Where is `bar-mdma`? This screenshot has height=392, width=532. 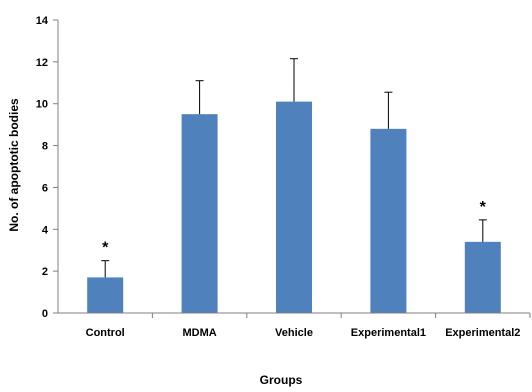
bar-mdma is located at coordinates (199, 213).